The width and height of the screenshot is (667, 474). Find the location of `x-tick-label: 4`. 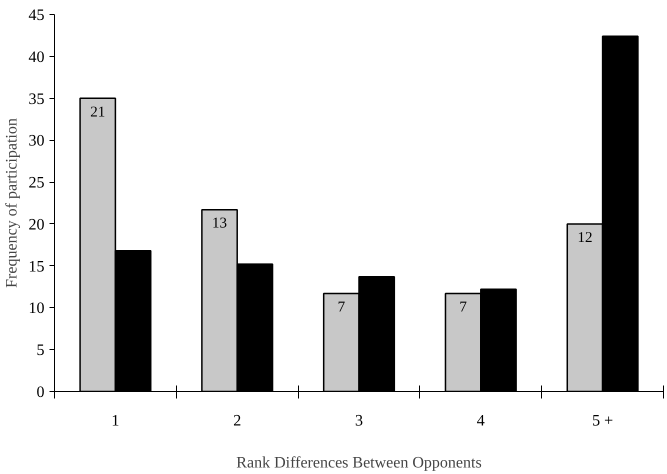

x-tick-label: 4 is located at coordinates (480, 421).